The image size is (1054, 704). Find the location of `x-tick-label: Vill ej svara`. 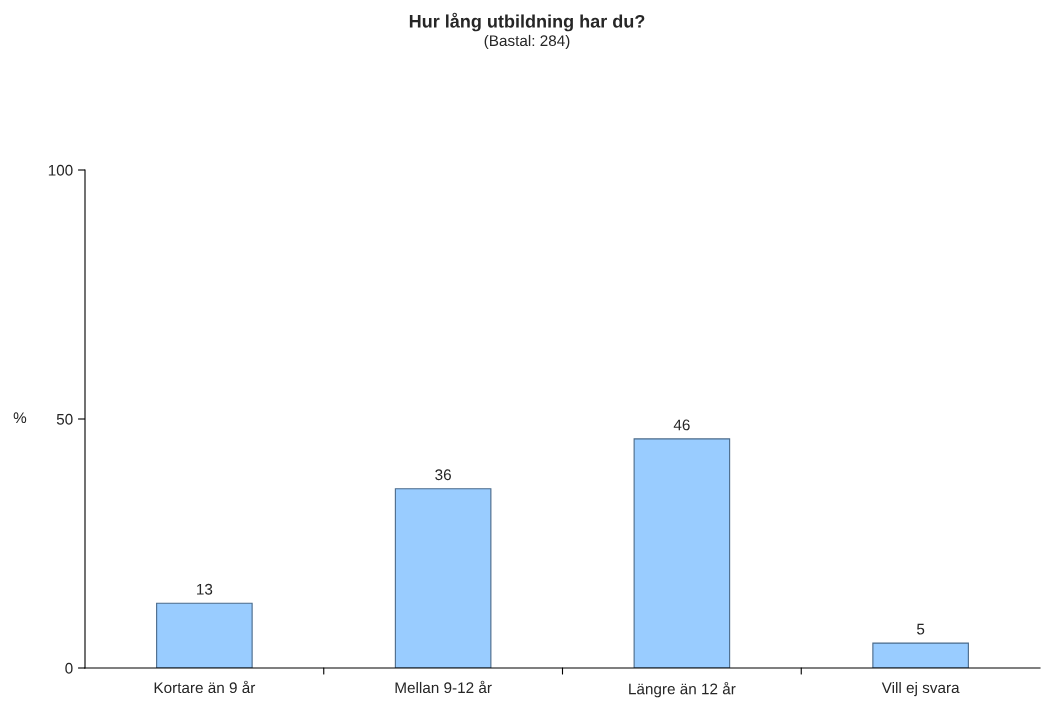

x-tick-label: Vill ej svara is located at coordinates (920, 689).